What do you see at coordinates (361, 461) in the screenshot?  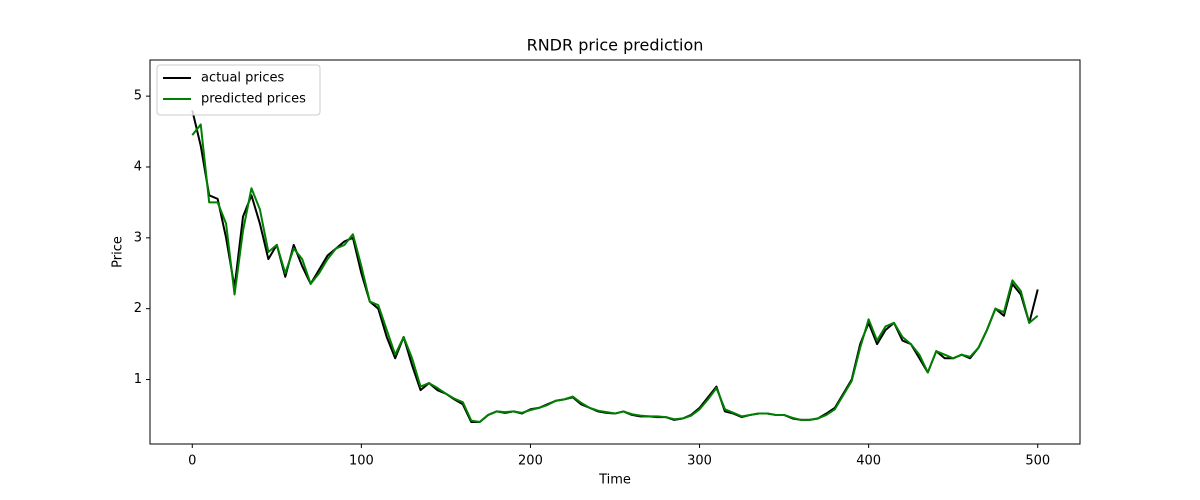 I see `x-tick-label: 100` at bounding box center [361, 461].